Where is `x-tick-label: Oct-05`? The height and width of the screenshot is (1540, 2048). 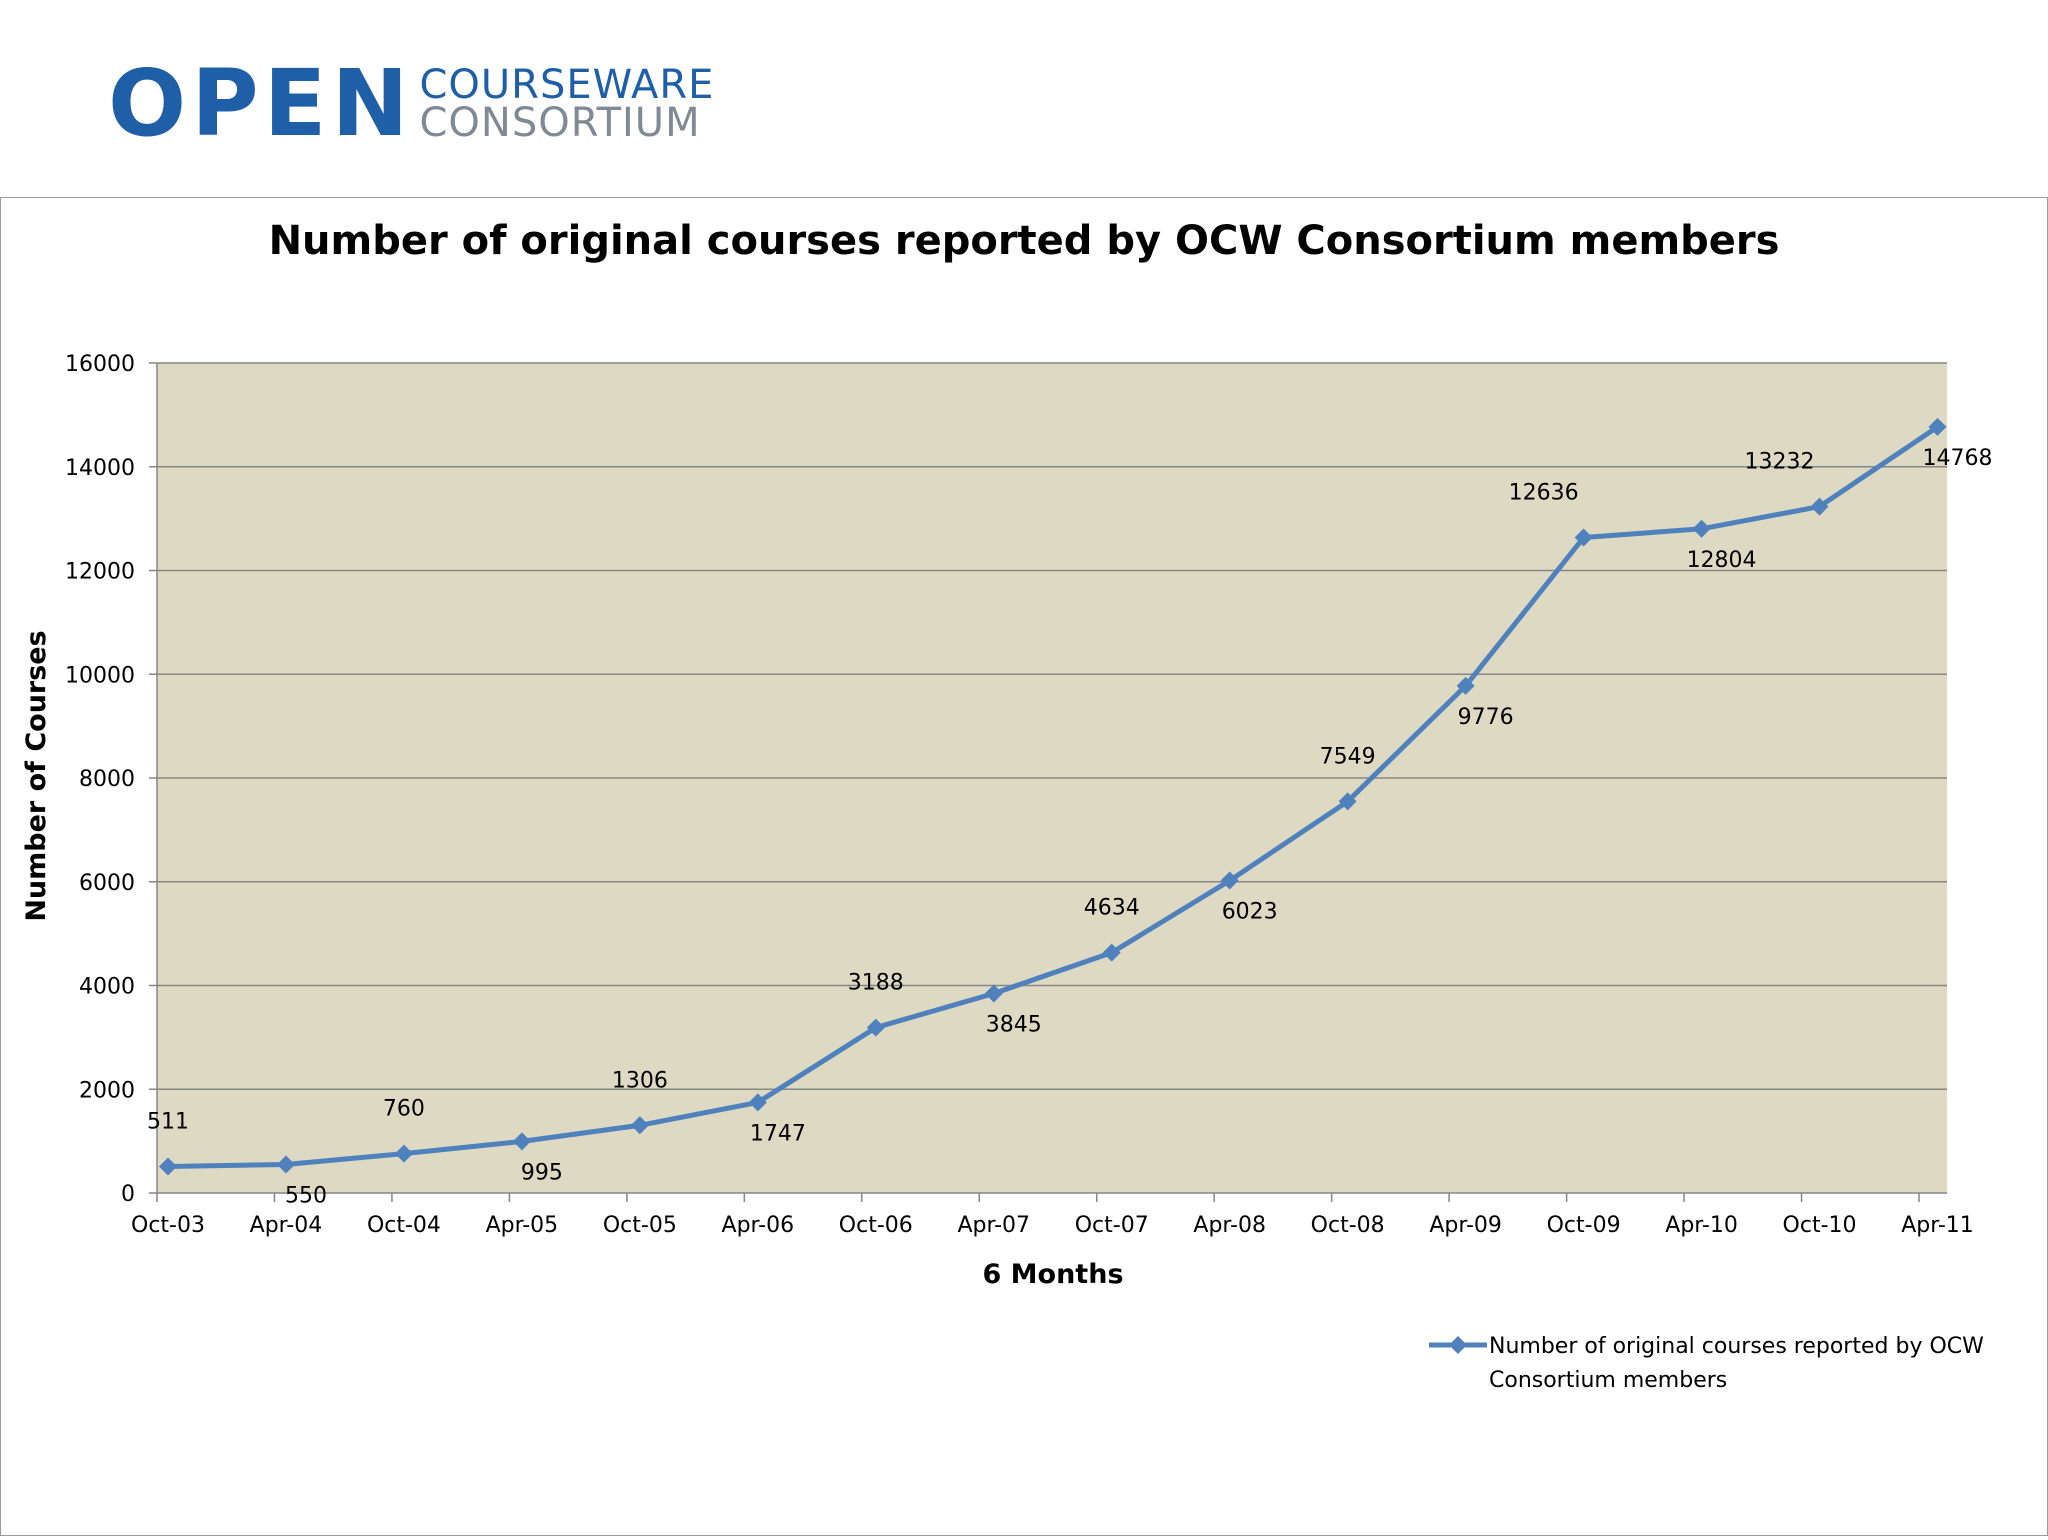 x-tick-label: Oct-05 is located at coordinates (640, 1225).